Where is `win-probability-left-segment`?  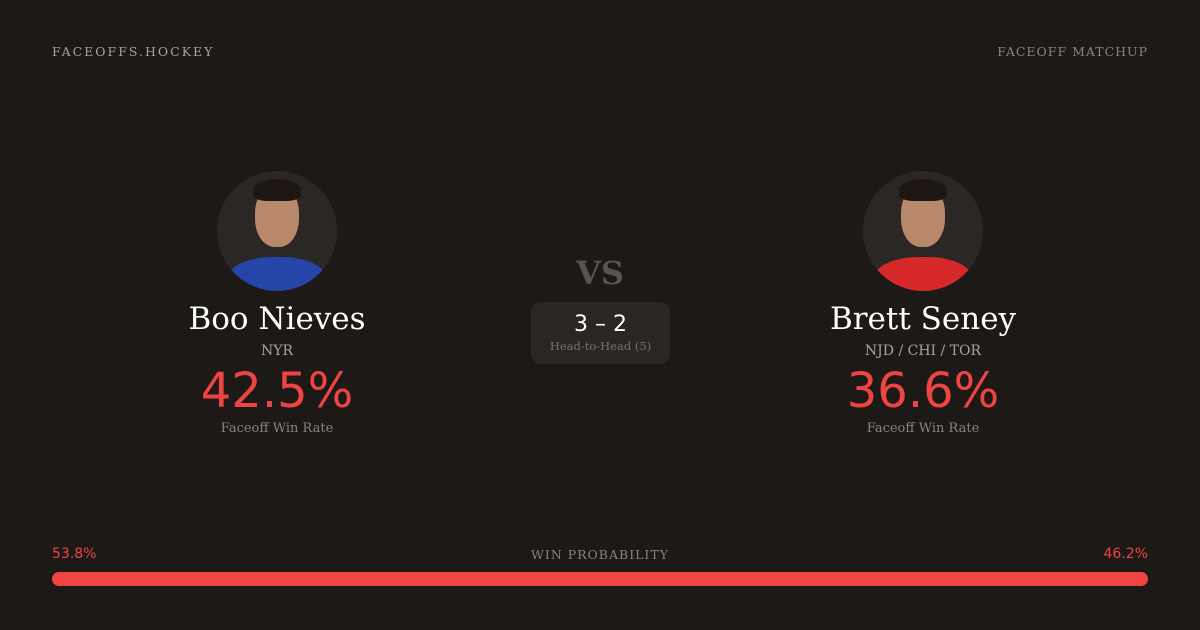 win-probability-left-segment is located at coordinates (347, 579).